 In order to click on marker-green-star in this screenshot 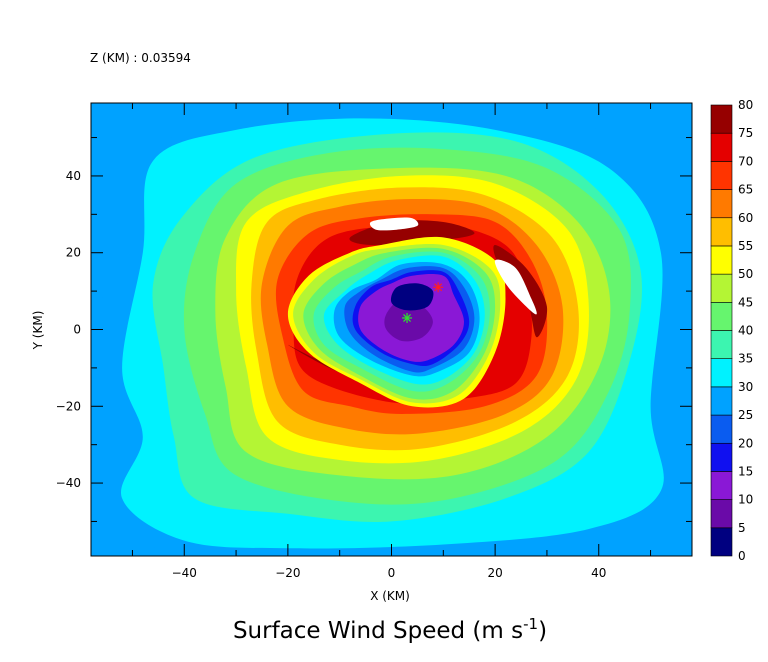, I will do `click(407, 317)`.